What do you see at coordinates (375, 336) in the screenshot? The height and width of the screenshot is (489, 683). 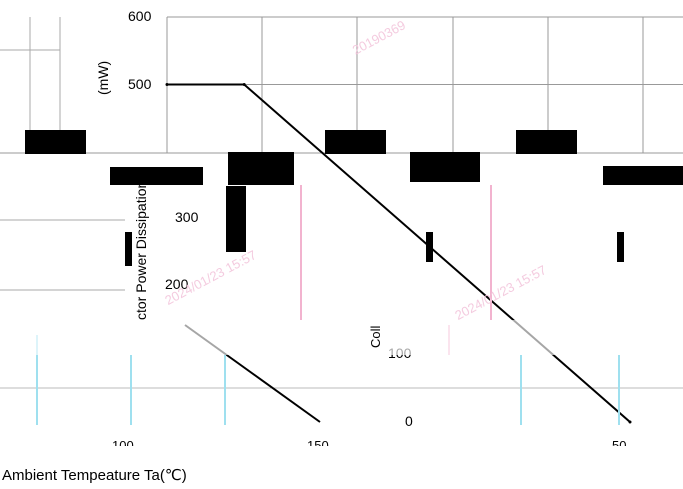 I see `y-axis-label-fragment: Coll` at bounding box center [375, 336].